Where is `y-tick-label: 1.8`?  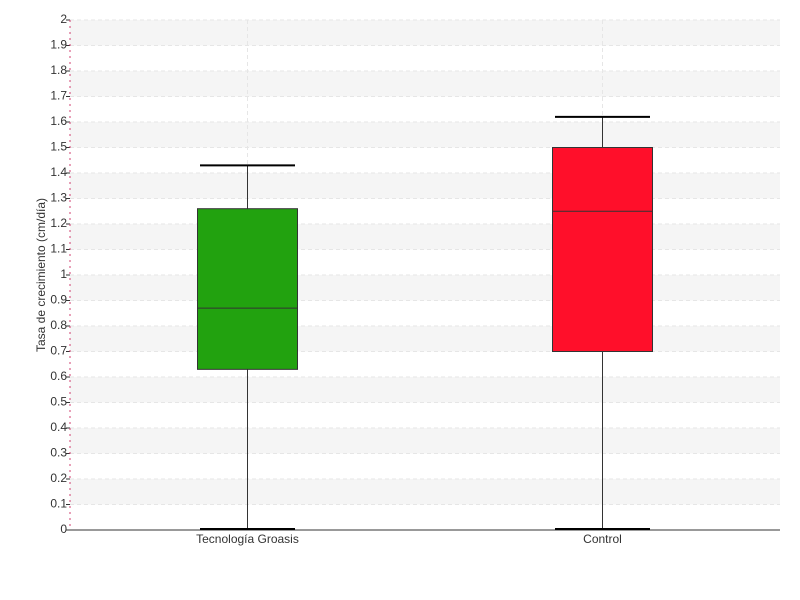 y-tick-label: 1.8 is located at coordinates (58, 70).